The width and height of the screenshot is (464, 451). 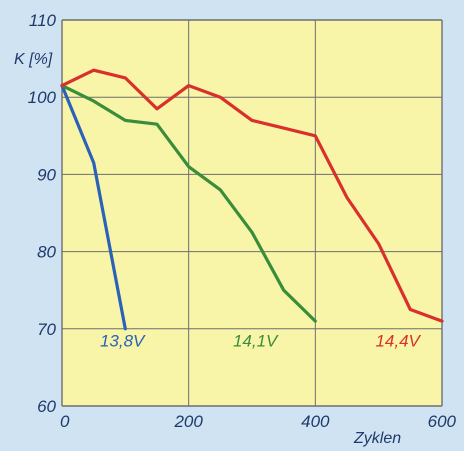 I want to click on x-axis-label: Zyklen, so click(x=377, y=438).